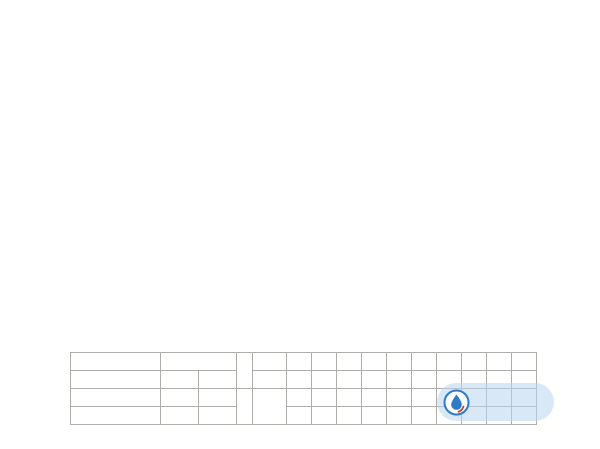  I want to click on col-power-header, so click(198, 361).